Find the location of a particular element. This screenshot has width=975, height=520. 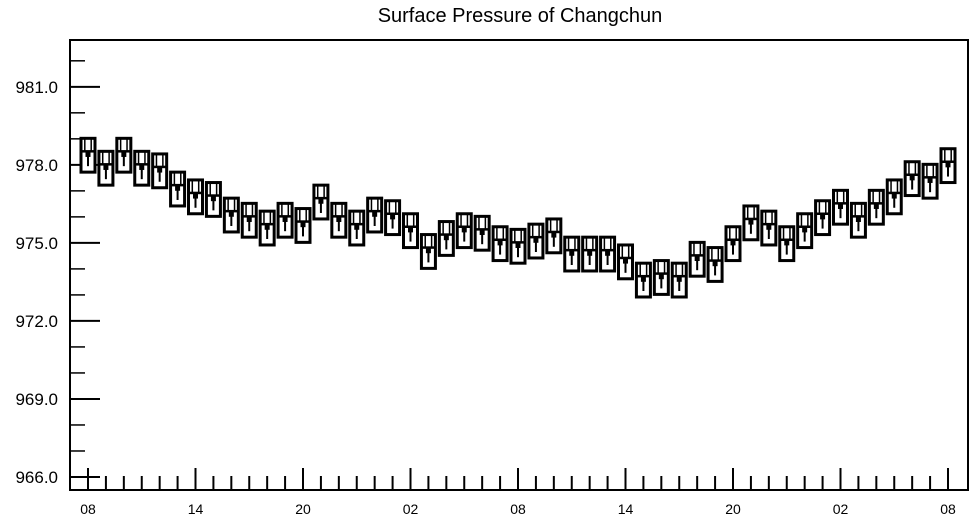

y-tick-label: 966.0 is located at coordinates (36, 477).